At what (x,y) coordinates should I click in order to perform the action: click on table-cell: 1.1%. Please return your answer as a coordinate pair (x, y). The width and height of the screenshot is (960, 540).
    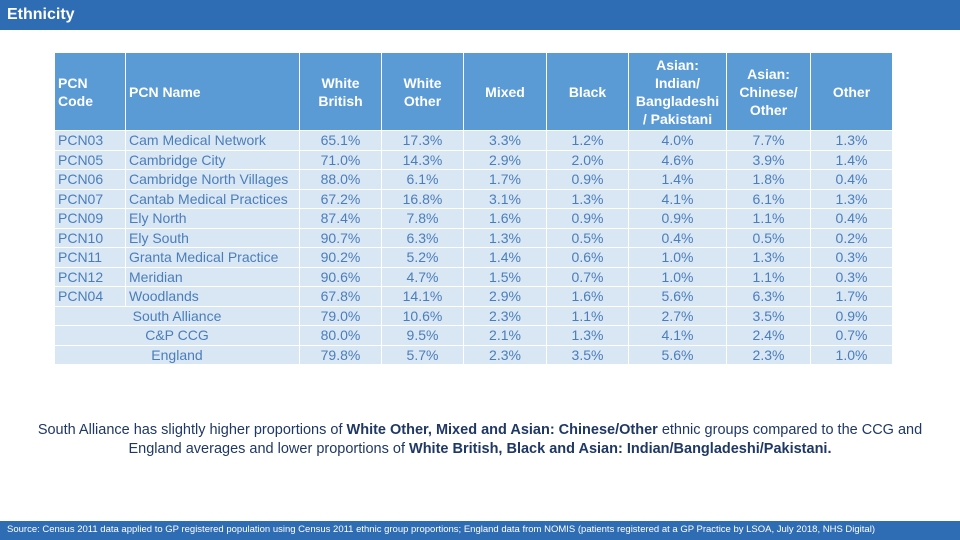
    Looking at the image, I should click on (768, 276).